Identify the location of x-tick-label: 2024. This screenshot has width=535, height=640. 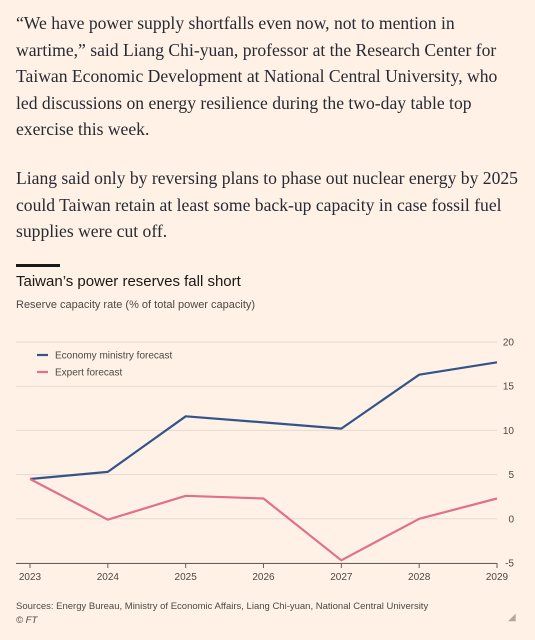
(108, 577).